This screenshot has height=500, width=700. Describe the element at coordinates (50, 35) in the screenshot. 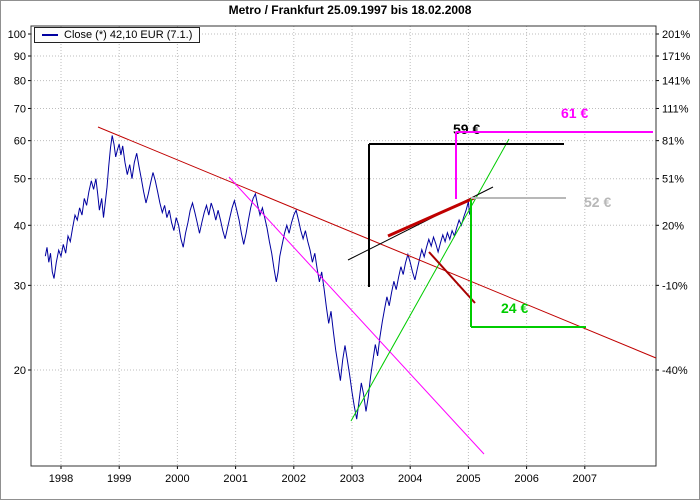

I see `close-series-marker-icon` at that location.